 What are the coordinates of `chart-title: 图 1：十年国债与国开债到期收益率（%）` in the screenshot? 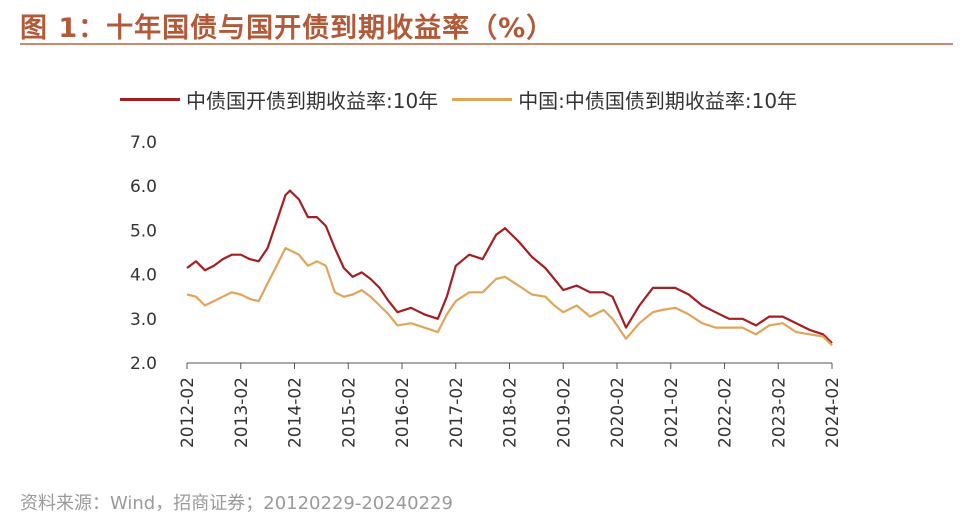 It's located at (287, 28).